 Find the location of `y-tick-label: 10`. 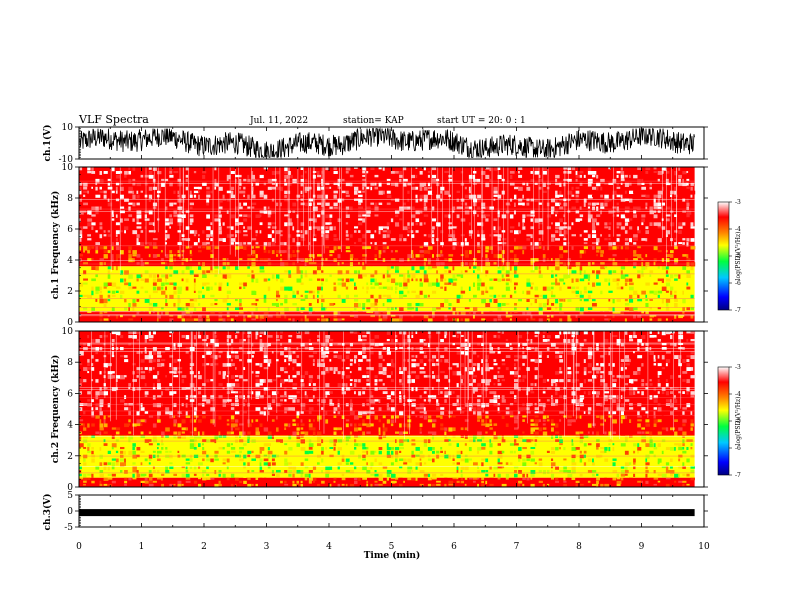

y-tick-label: 10 is located at coordinates (68, 168).